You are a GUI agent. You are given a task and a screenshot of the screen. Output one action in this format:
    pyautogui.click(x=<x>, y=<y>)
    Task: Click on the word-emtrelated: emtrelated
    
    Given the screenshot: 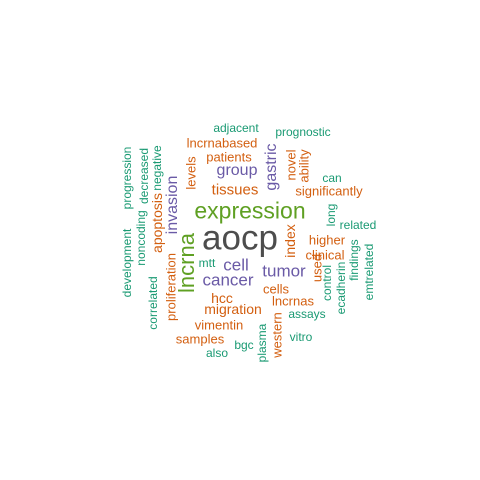 What is the action you would take?
    pyautogui.click(x=369, y=272)
    